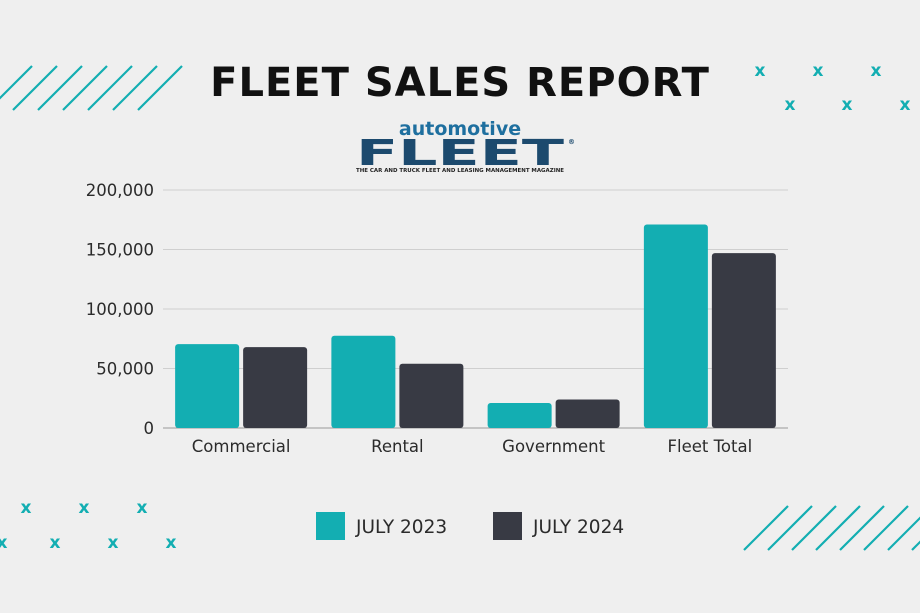 The height and width of the screenshot is (613, 920). I want to click on x-category-label: Government, so click(553, 446).